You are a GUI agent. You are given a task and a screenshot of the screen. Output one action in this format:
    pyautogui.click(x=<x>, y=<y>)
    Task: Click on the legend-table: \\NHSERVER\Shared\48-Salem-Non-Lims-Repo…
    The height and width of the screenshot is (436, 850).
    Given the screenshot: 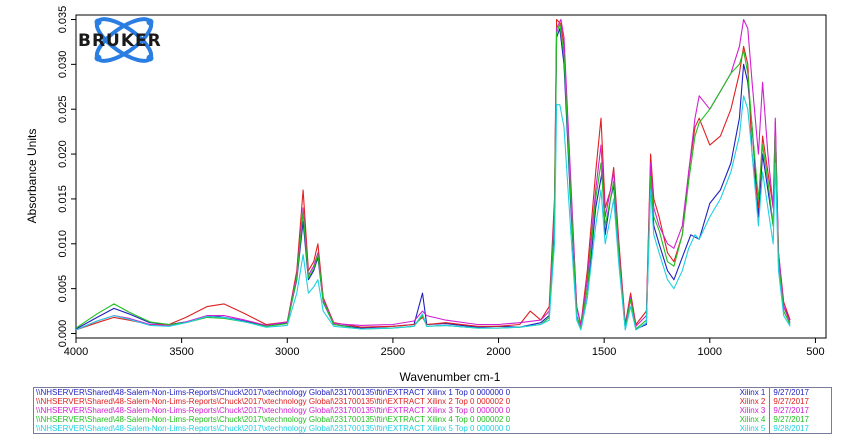 What is the action you would take?
    pyautogui.click(x=432, y=410)
    